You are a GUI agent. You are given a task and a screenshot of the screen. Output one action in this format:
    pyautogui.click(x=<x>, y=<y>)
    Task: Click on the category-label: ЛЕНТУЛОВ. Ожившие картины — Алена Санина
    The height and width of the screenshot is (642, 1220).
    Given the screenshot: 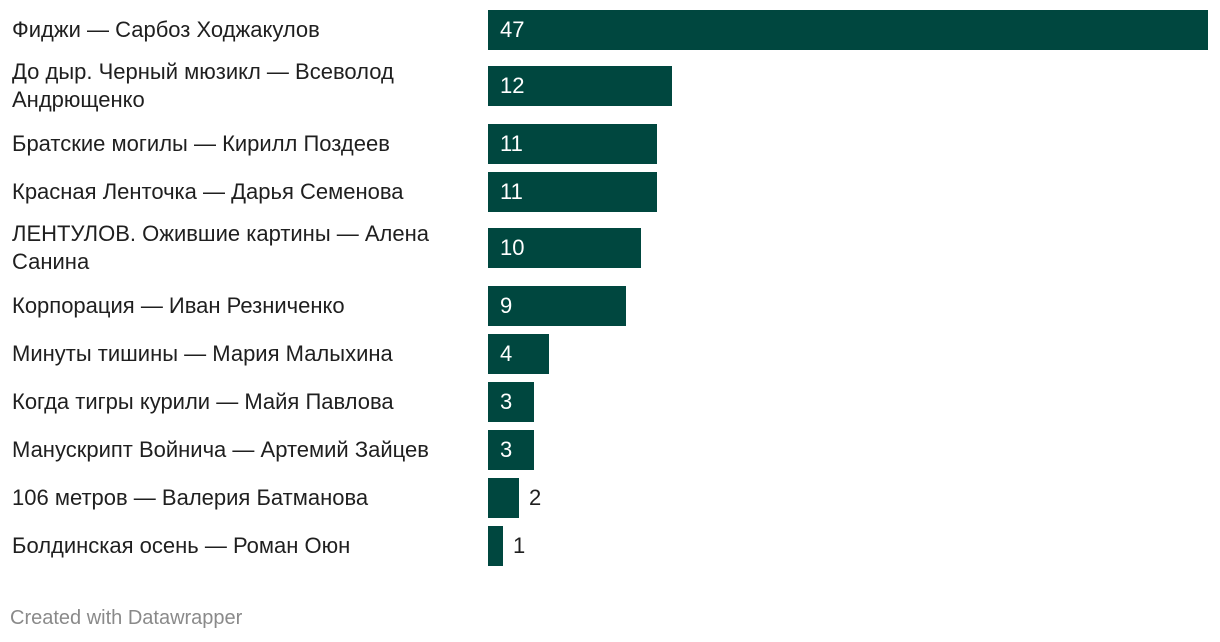 What is the action you would take?
    pyautogui.click(x=221, y=247)
    